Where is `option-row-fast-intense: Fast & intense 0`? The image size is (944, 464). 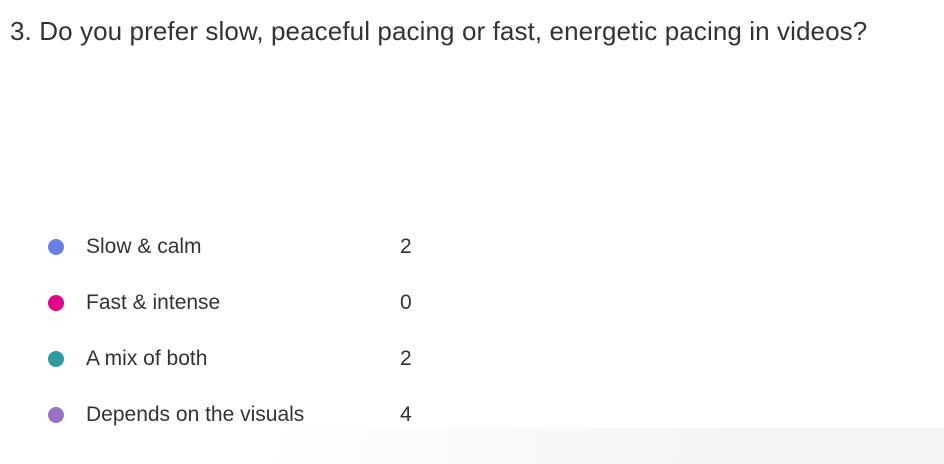 option-row-fast-intense: Fast & intense 0 is located at coordinates (248, 303).